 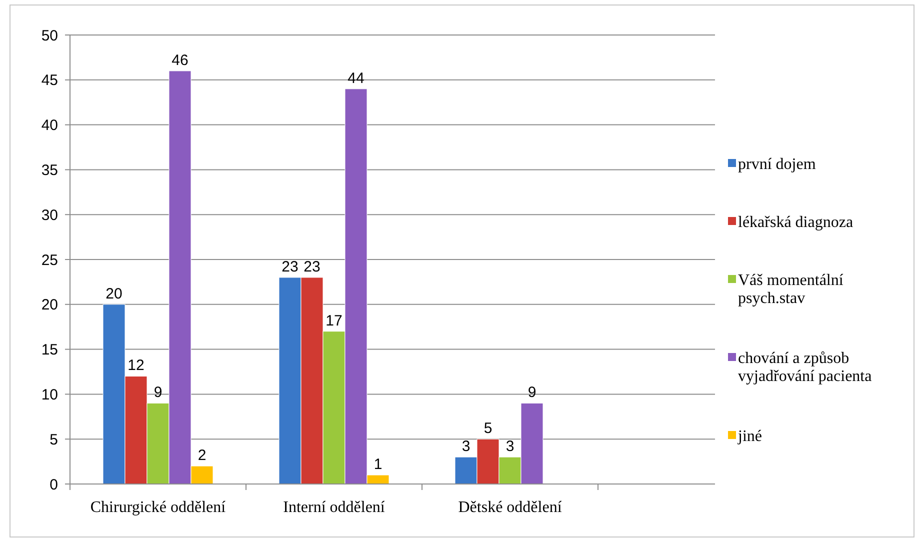 I want to click on y-tick-label: 15, so click(x=49, y=350).